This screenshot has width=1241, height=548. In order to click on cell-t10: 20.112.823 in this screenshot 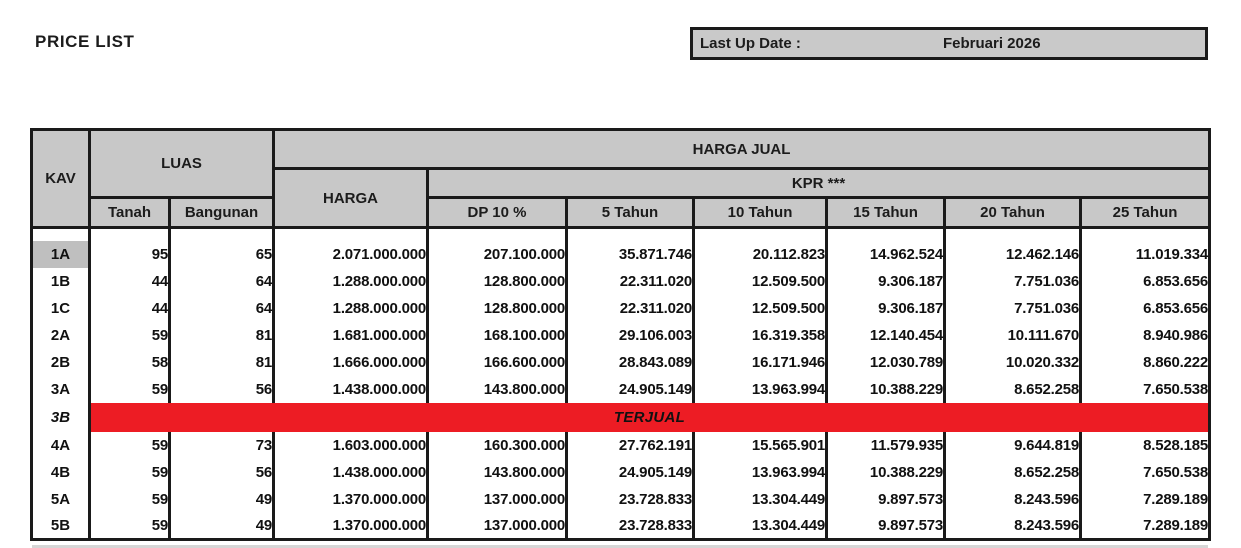, I will do `click(760, 254)`.